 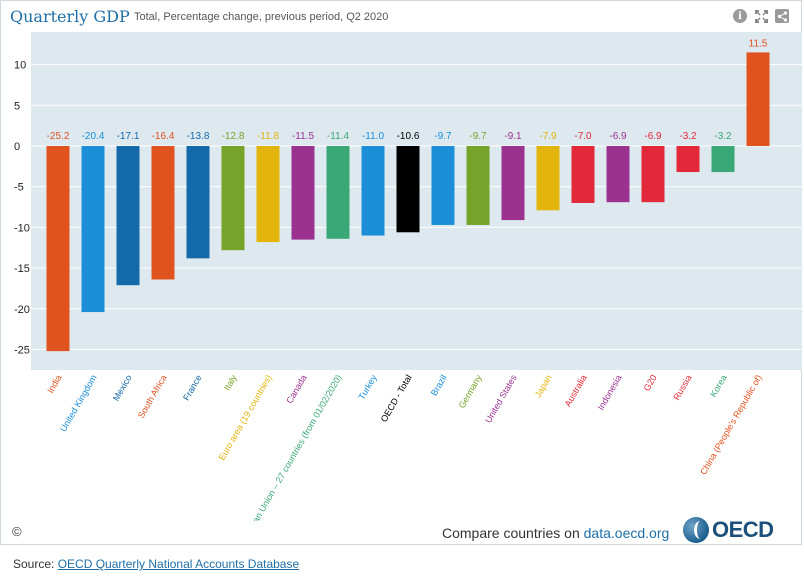 I want to click on data-label: -17.1, so click(x=128, y=136).